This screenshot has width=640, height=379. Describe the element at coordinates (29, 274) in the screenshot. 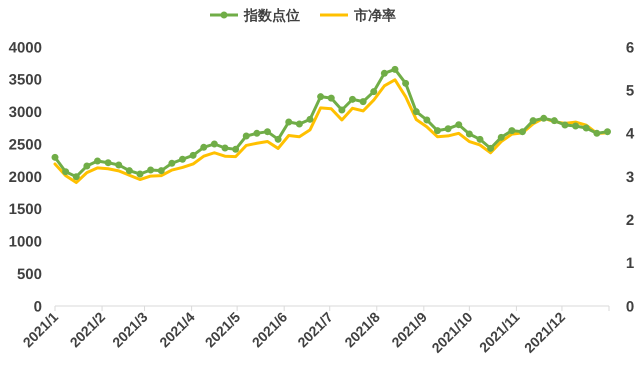

I see `y-tick-label: 500` at that location.